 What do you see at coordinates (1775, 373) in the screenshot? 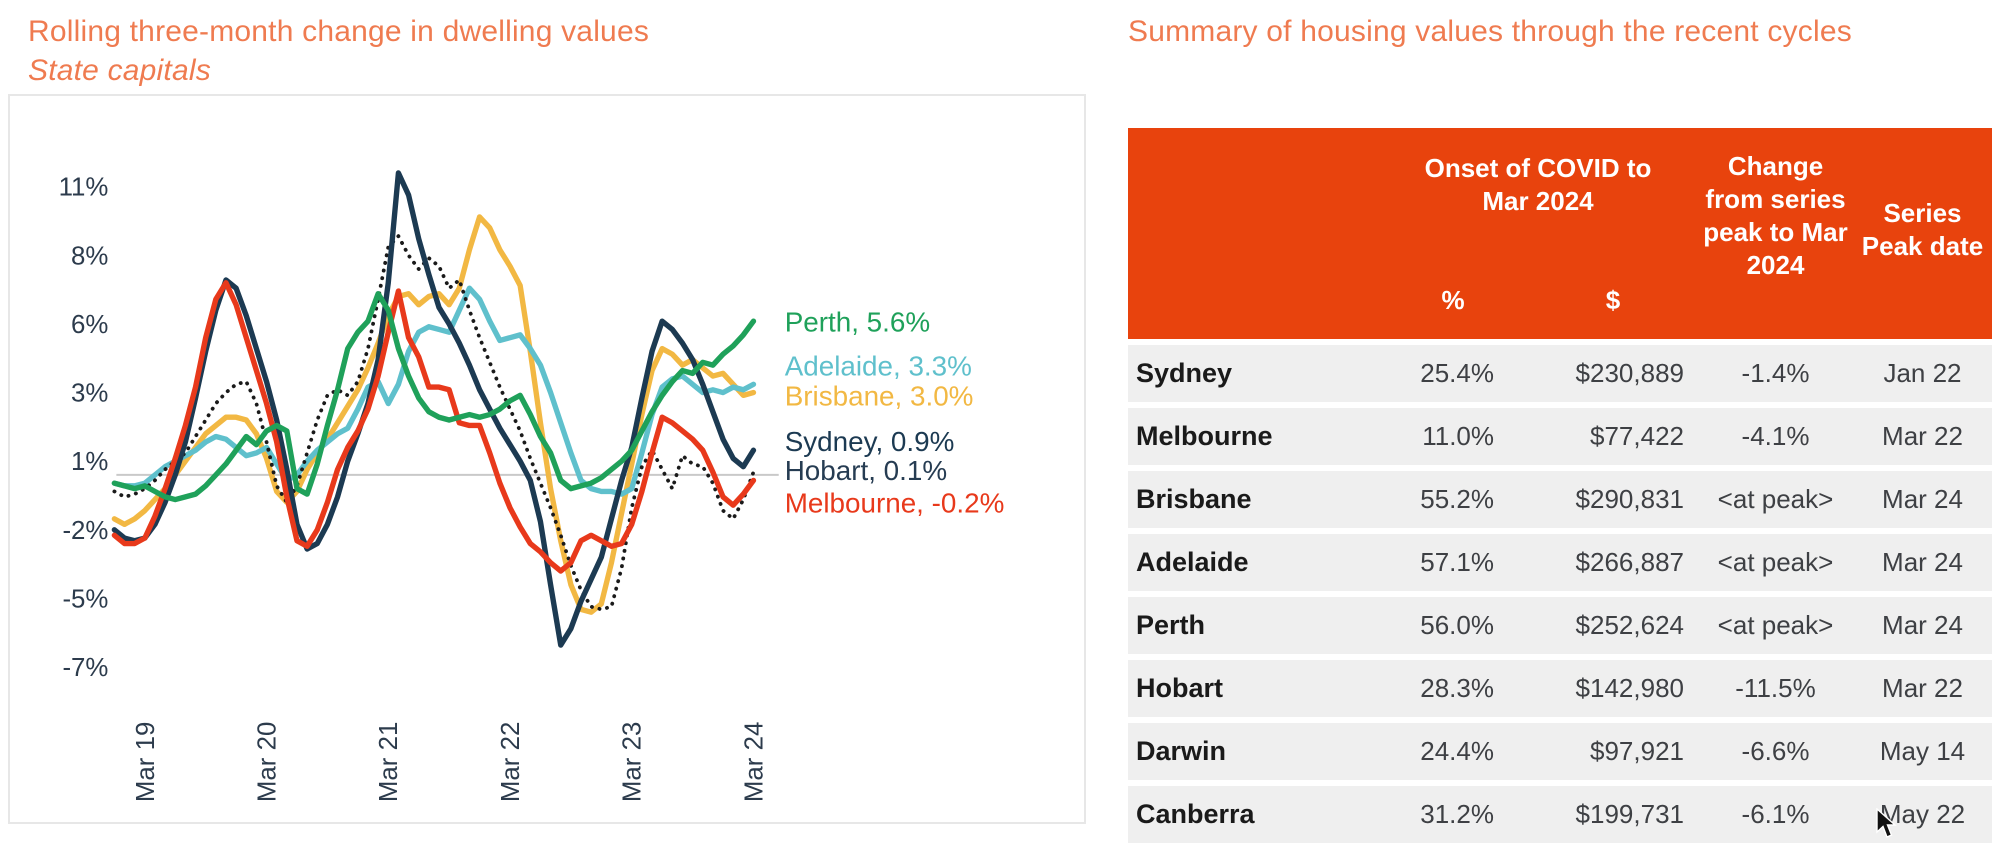
I see `cell-change: -1.4%` at bounding box center [1775, 373].